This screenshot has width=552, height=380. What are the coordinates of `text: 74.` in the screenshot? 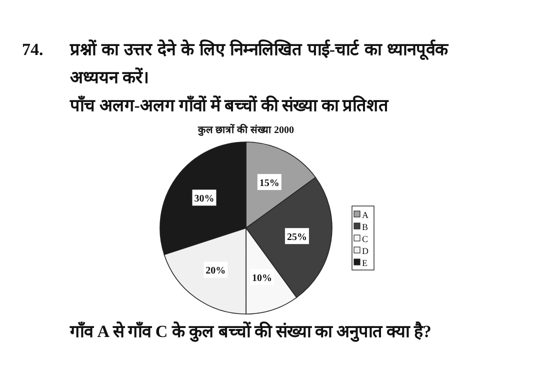 It's located at (33, 50).